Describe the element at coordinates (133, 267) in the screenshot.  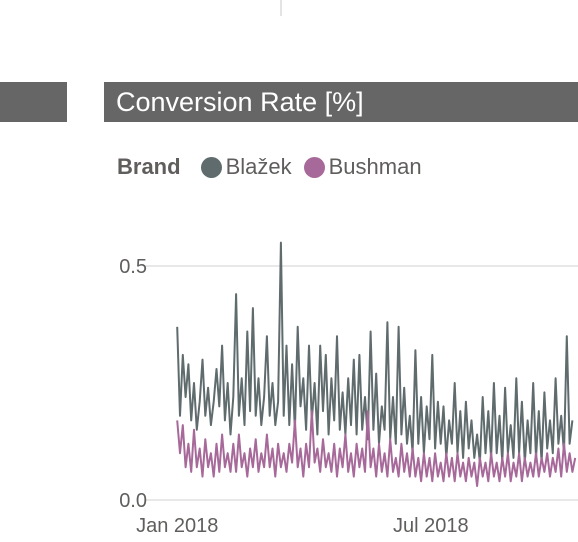
I see `y-tick-label: 0.5` at that location.